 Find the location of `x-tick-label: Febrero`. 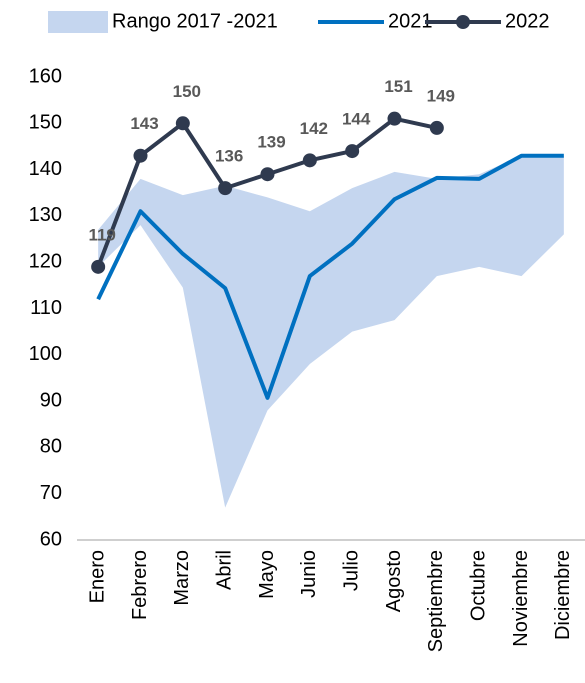

x-tick-label: Febrero is located at coordinates (140, 585).